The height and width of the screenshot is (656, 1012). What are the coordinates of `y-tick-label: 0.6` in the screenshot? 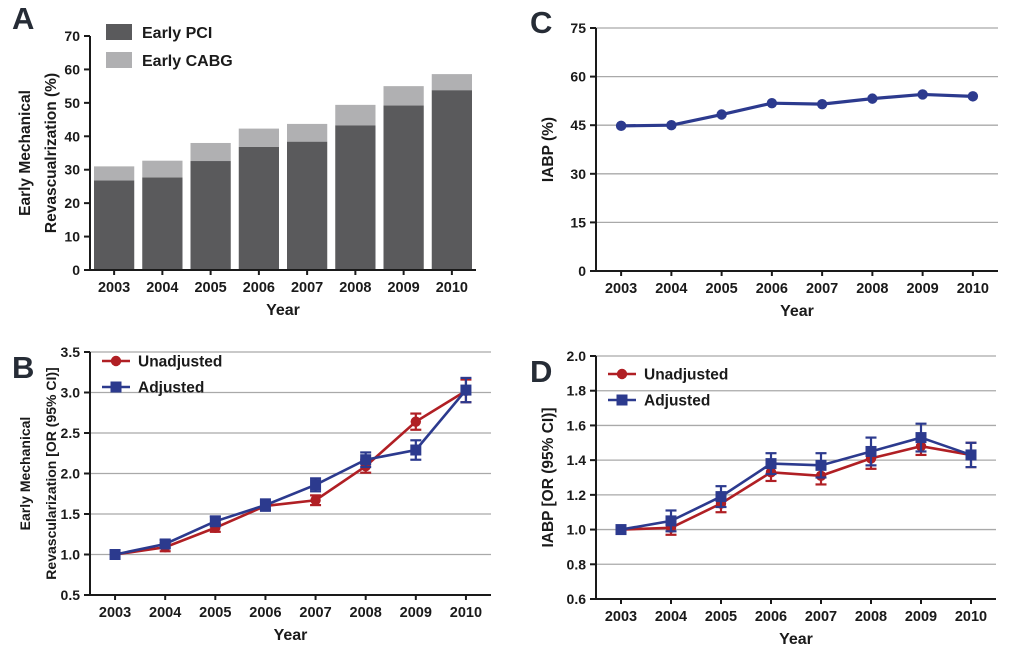 It's located at (577, 599).